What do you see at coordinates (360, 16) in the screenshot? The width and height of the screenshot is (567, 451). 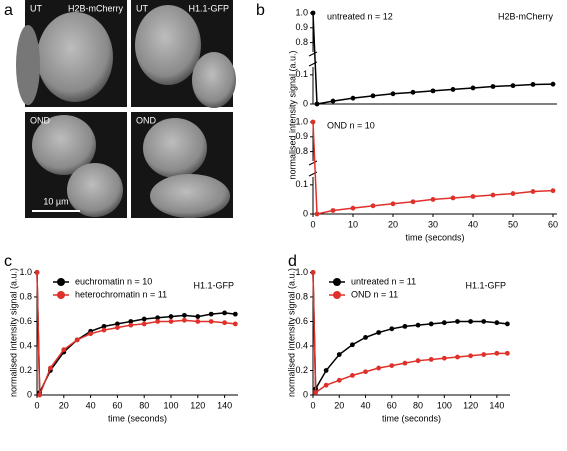 I see `series-label: untreated n = 12` at bounding box center [360, 16].